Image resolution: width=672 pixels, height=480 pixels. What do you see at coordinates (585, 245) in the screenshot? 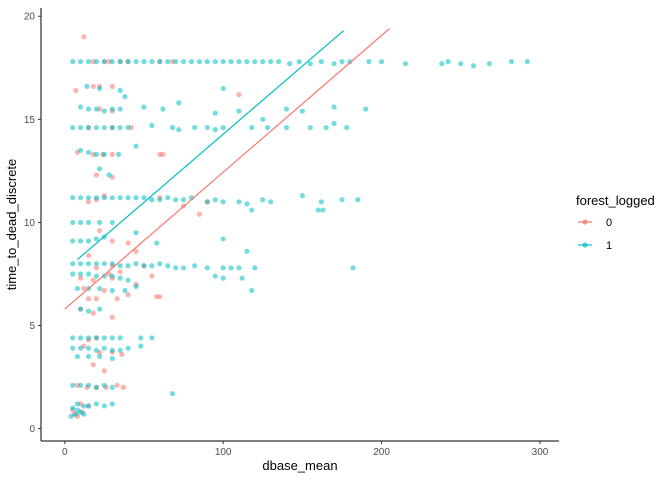
I see `legend-key-point` at bounding box center [585, 245].